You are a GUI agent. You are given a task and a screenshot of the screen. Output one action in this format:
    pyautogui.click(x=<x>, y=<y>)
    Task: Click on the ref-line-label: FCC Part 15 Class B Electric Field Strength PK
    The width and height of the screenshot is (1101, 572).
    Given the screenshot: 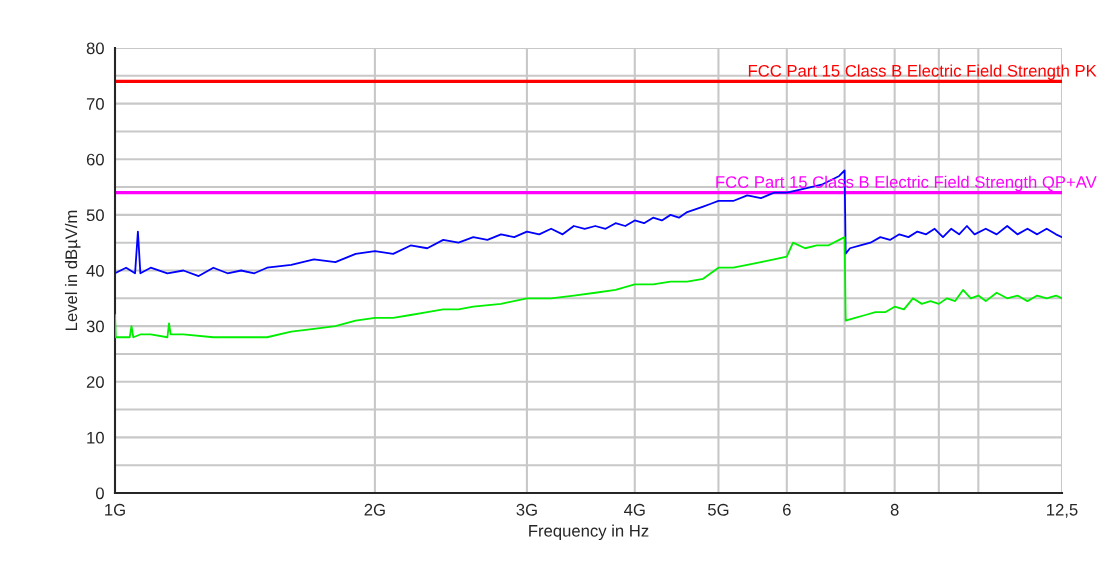 What is the action you would take?
    pyautogui.click(x=922, y=72)
    